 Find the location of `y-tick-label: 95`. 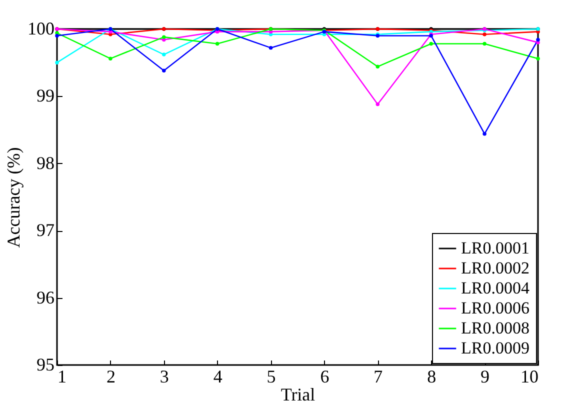

y-tick-label: 95 is located at coordinates (45, 364).